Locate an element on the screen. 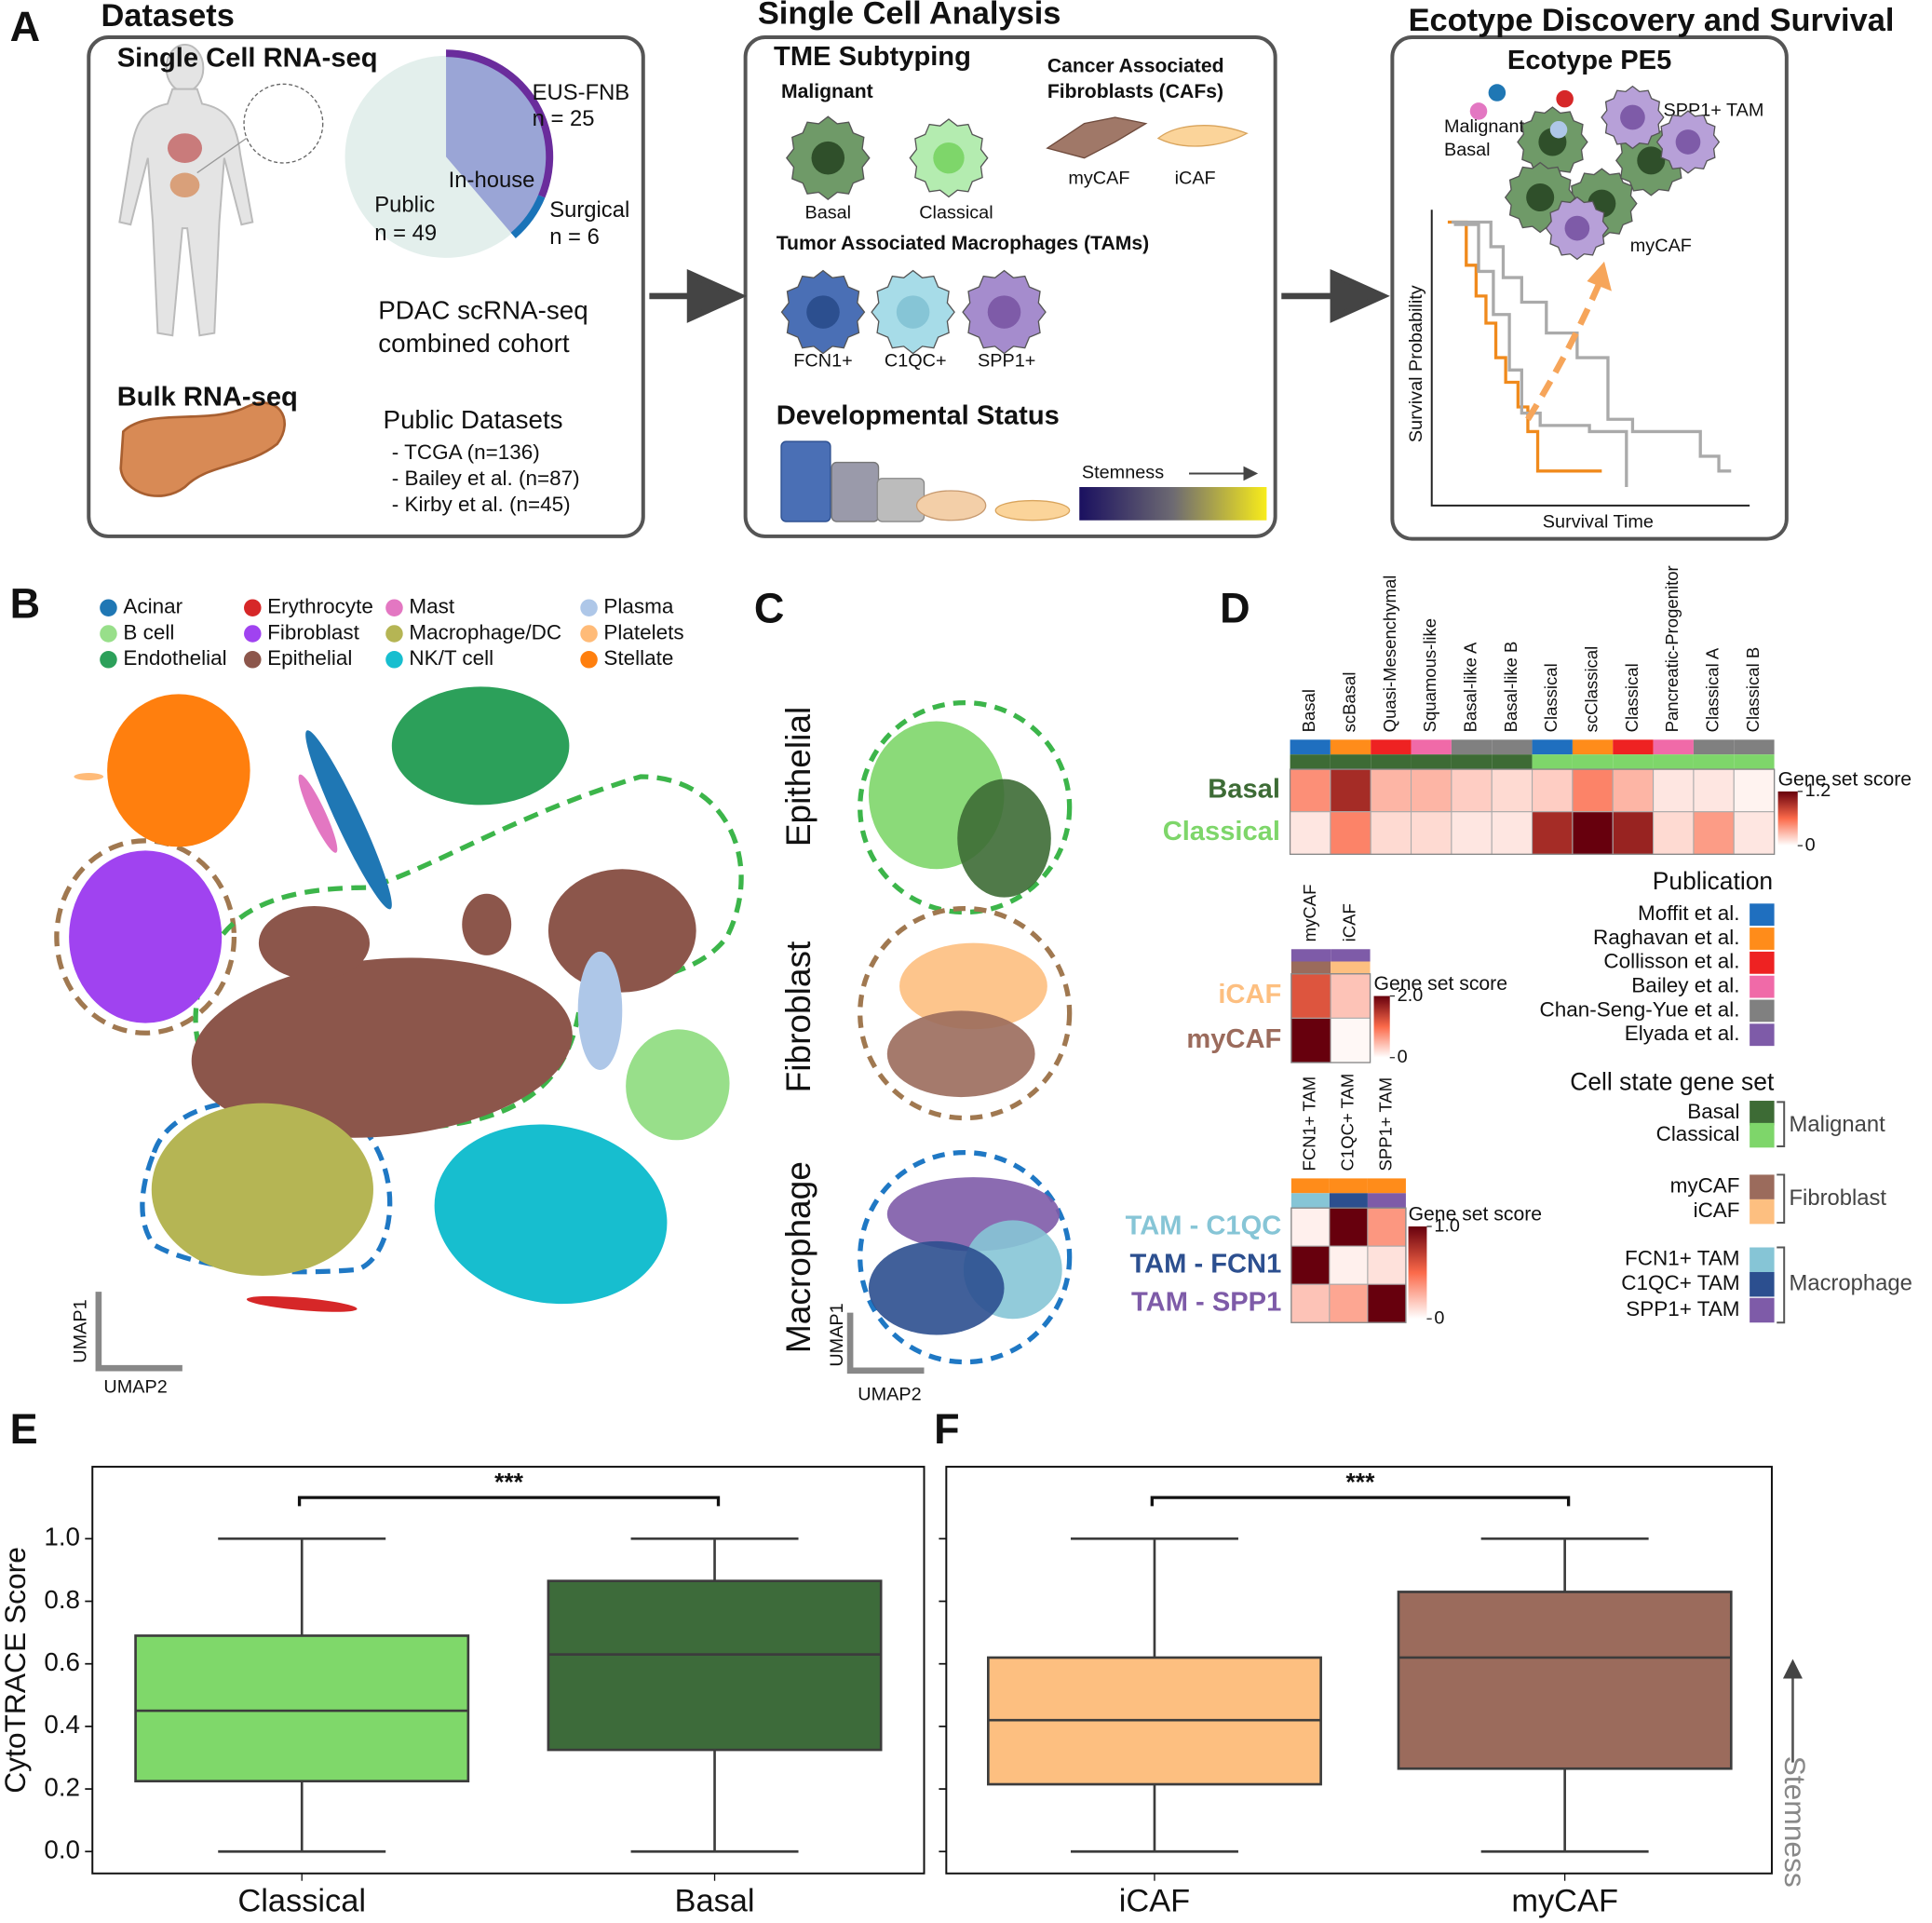 The image size is (1932, 1923). label: SPP1+ is located at coordinates (1006, 360).